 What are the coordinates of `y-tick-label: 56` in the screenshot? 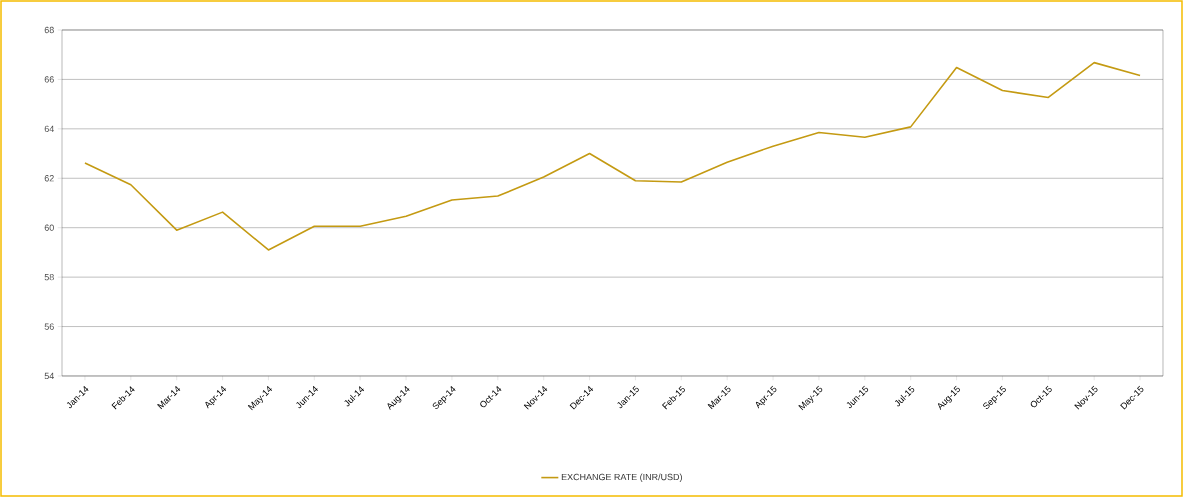 It's located at (49, 326).